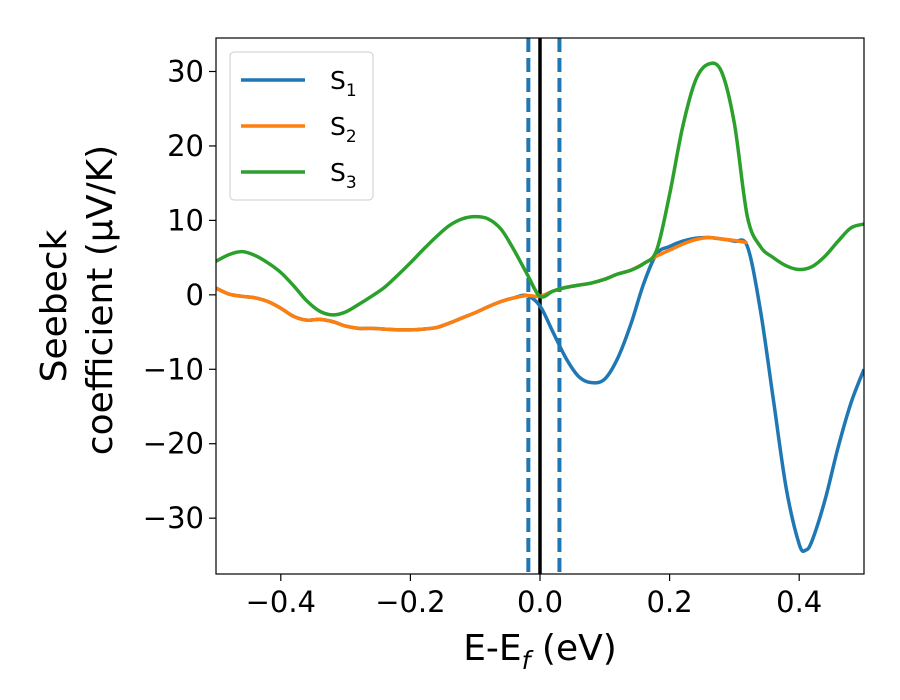 The width and height of the screenshot is (900, 700). What do you see at coordinates (185, 220) in the screenshot?
I see `y-tick-label: 10` at bounding box center [185, 220].